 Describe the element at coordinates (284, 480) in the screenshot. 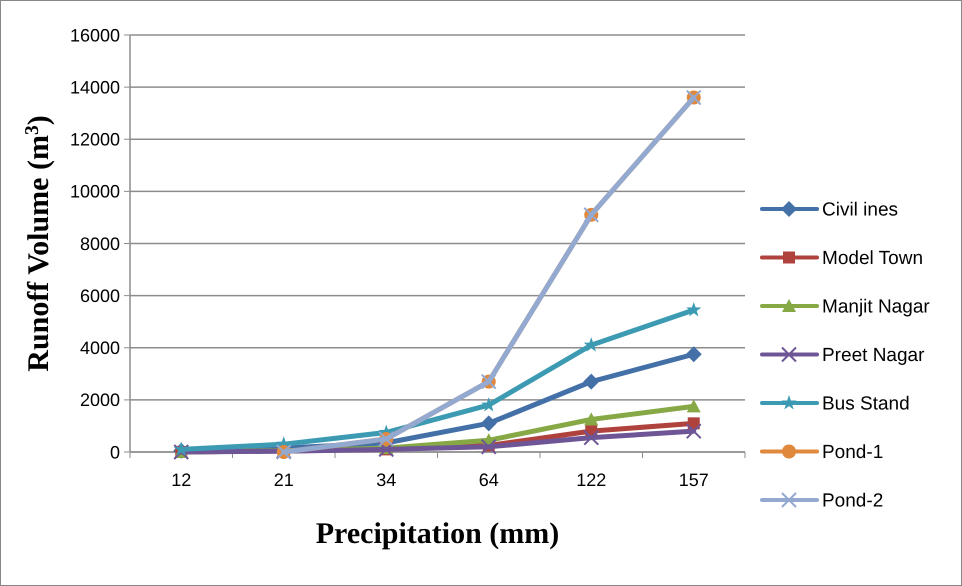

I see `x-tick-label: 21` at that location.